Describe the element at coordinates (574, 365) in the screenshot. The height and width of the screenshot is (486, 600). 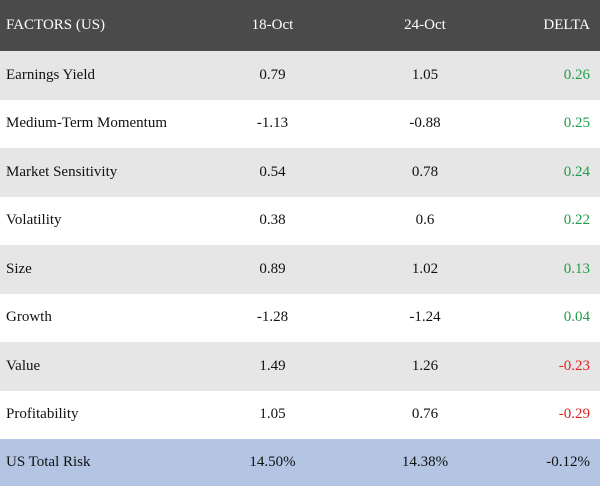
I see `delta-value: -0.23` at that location.